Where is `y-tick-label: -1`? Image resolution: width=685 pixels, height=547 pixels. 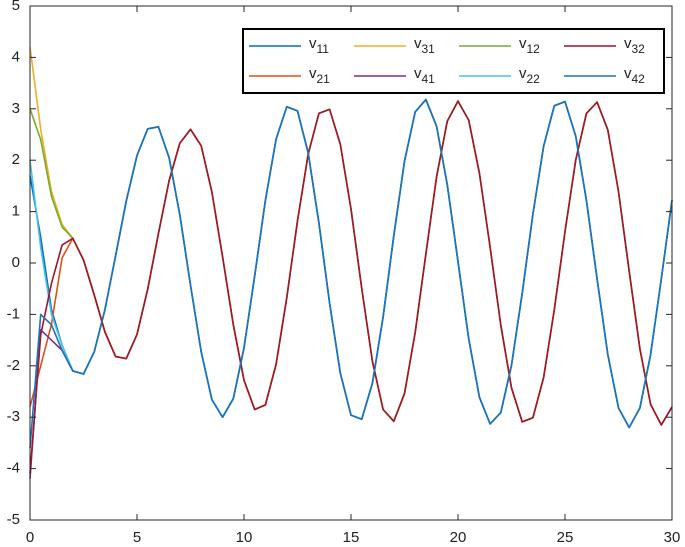 y-tick-label: -1 is located at coordinates (13, 313).